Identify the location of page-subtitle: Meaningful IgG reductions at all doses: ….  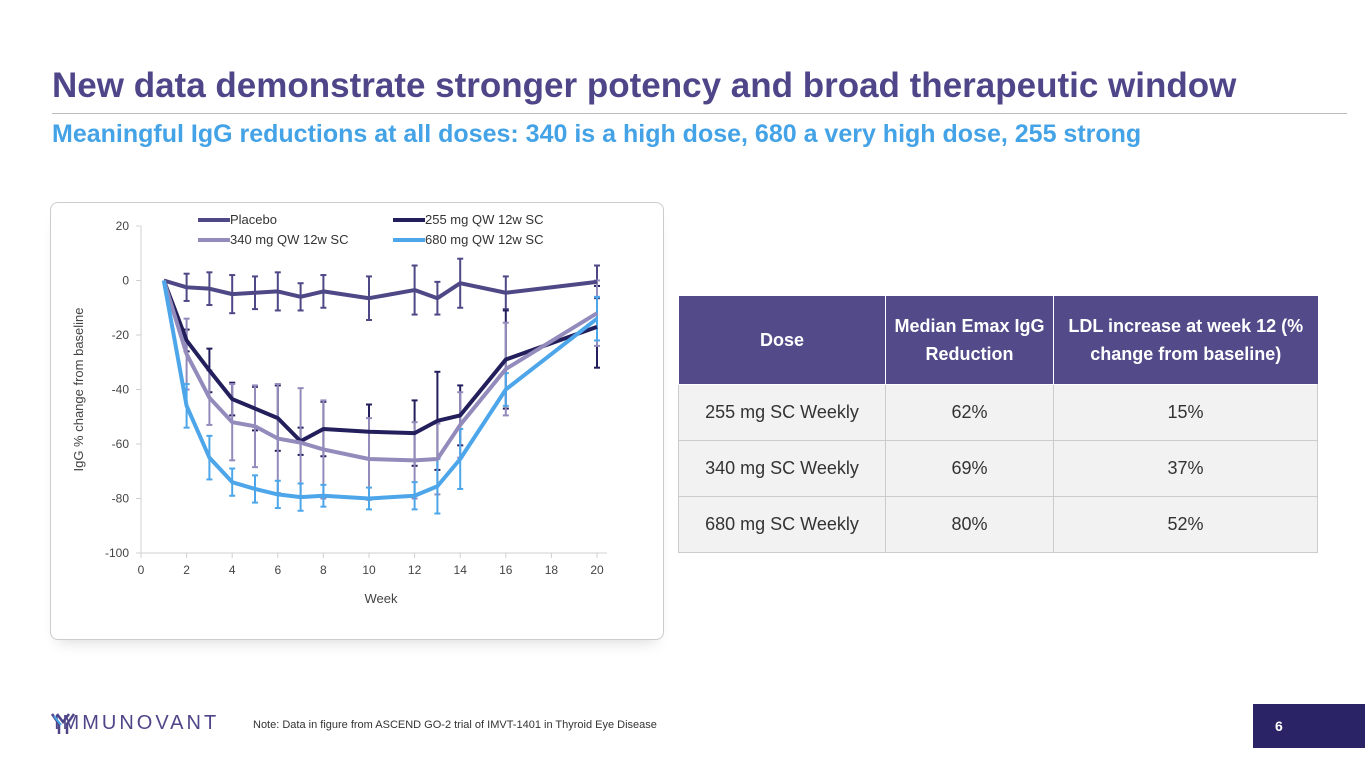
(597, 134).